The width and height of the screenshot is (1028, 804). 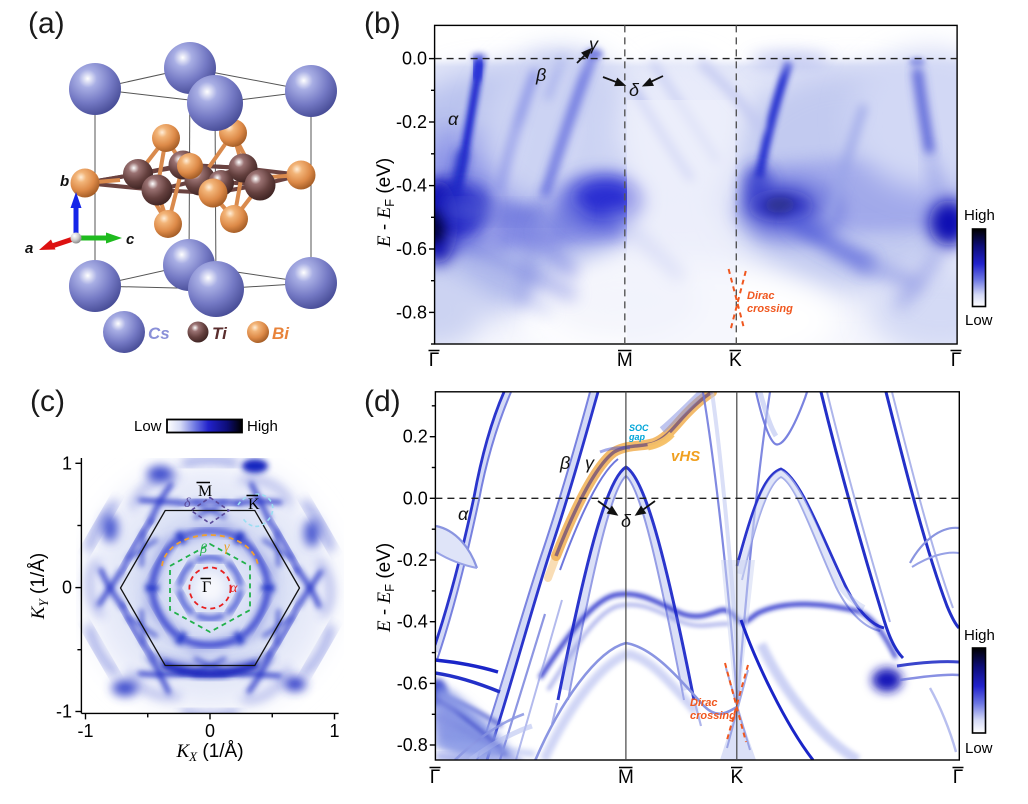 I want to click on svg-text: b, so click(x=64, y=181).